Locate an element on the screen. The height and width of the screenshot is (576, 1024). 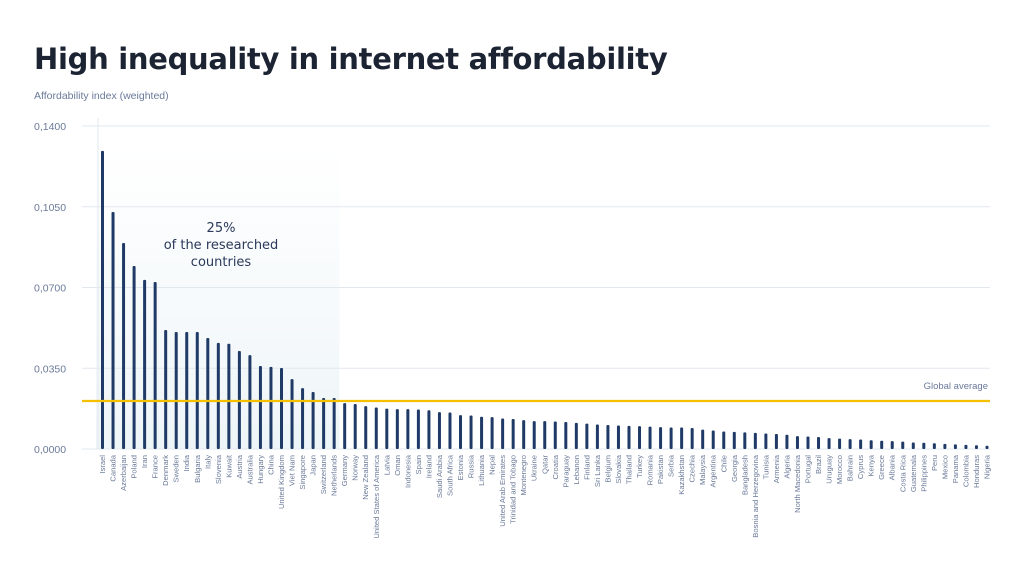
x-tick-label: Kenya is located at coordinates (871, 465).